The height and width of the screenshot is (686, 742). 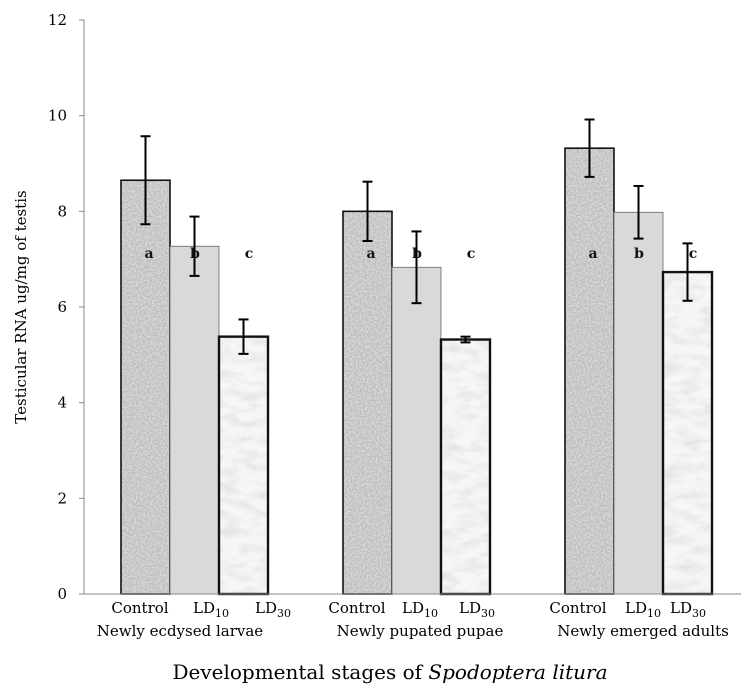 What do you see at coordinates (180, 631) in the screenshot?
I see `group-label: Newly ecdysed larvae` at bounding box center [180, 631].